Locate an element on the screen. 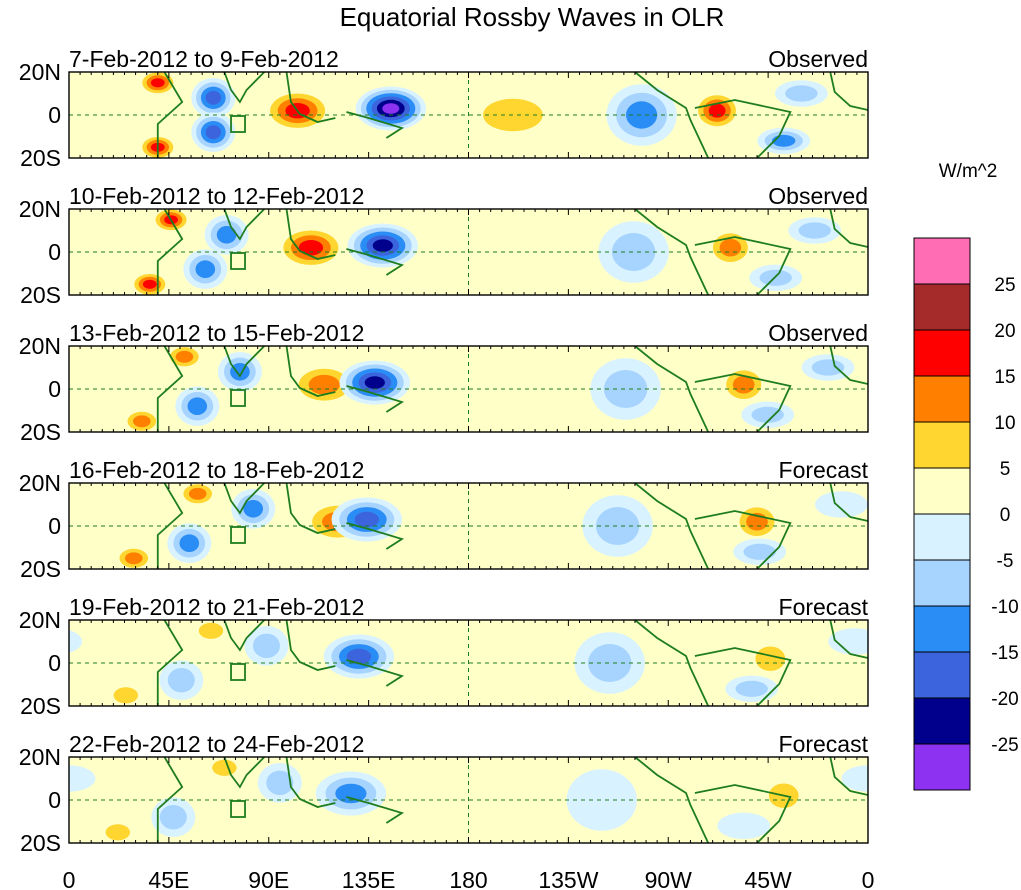  colorbar-tick-label: 15 is located at coordinates (1004, 377).